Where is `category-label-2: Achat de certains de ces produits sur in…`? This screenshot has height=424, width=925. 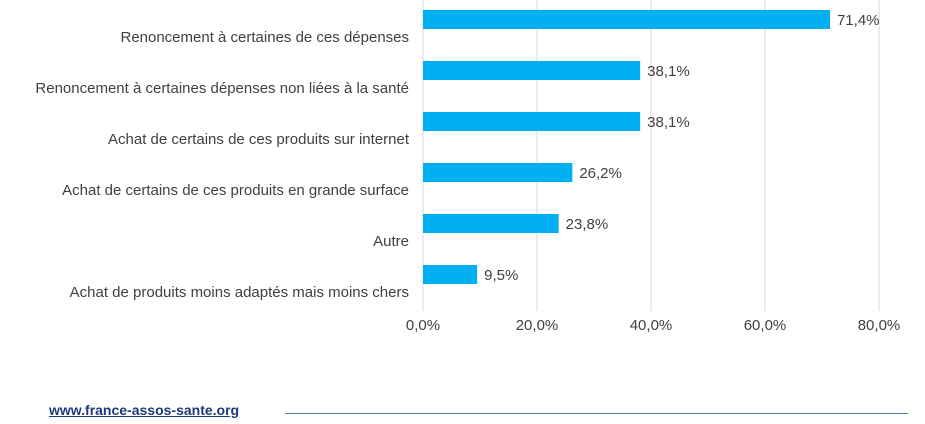 category-label-2: Achat de certains de ces produits sur in… is located at coordinates (259, 139).